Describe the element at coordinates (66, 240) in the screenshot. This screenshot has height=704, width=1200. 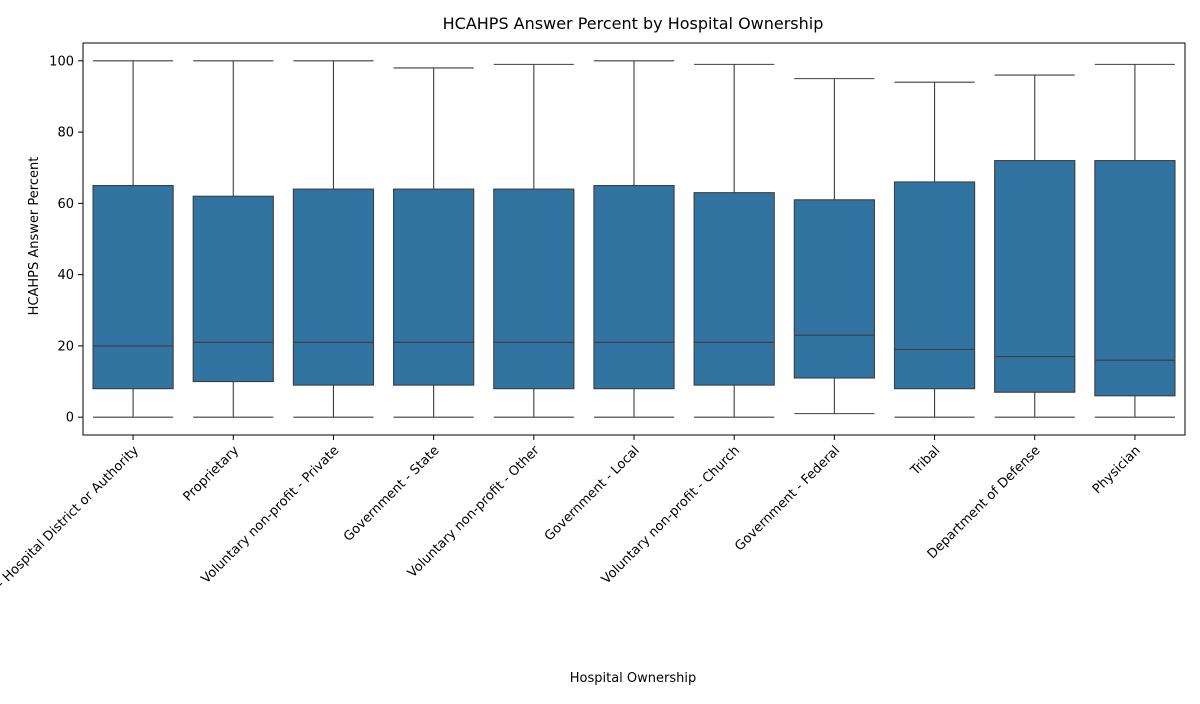
I see `y-axis: 0 20 40 60 80 100` at that location.